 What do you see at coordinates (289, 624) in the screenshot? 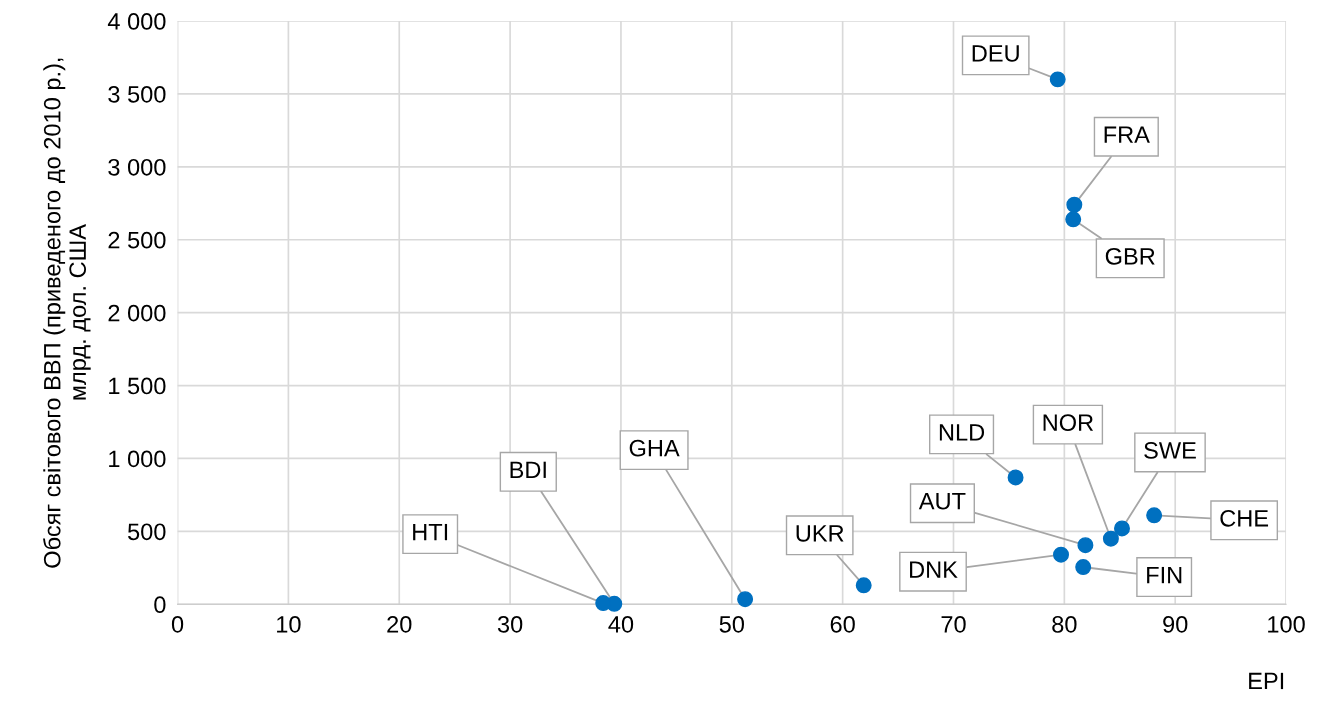
I see `x-tick-label: 10` at bounding box center [289, 624].